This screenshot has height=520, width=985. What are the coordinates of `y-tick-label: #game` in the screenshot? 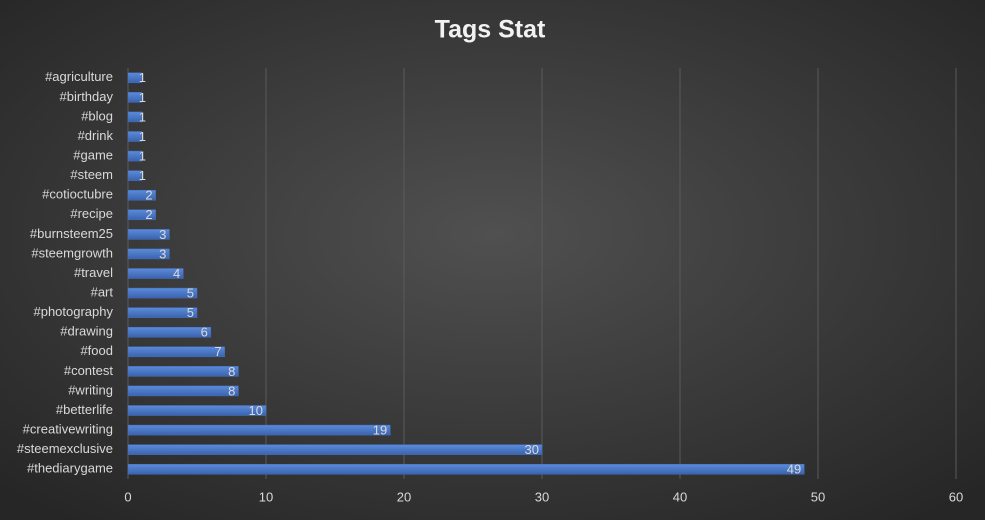 It's located at (93, 155).